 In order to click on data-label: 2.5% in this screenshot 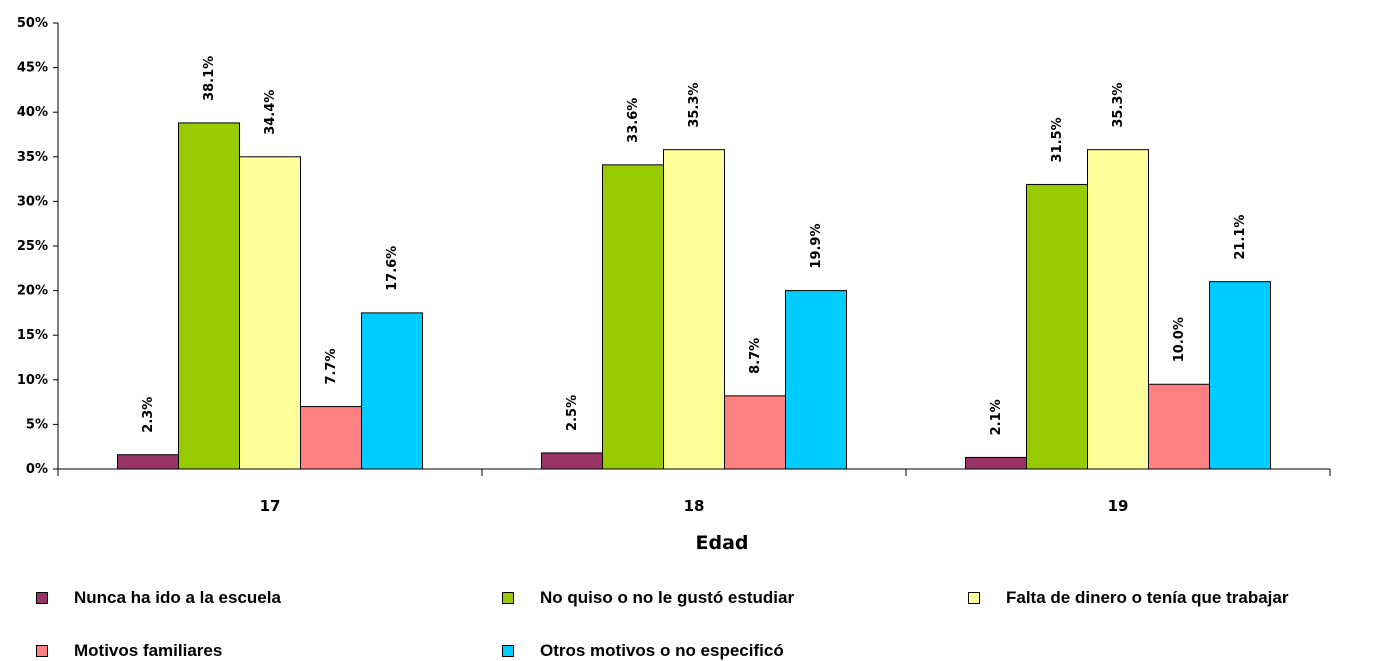, I will do `click(572, 413)`.